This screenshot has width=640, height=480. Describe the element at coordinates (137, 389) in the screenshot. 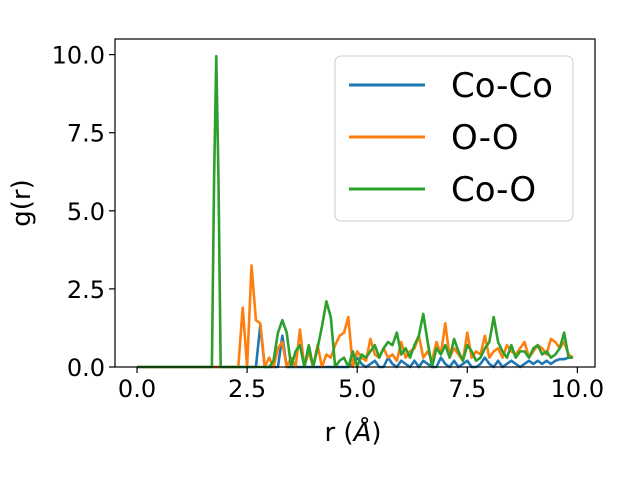

I see `x-tick-label: 0.0` at that location.